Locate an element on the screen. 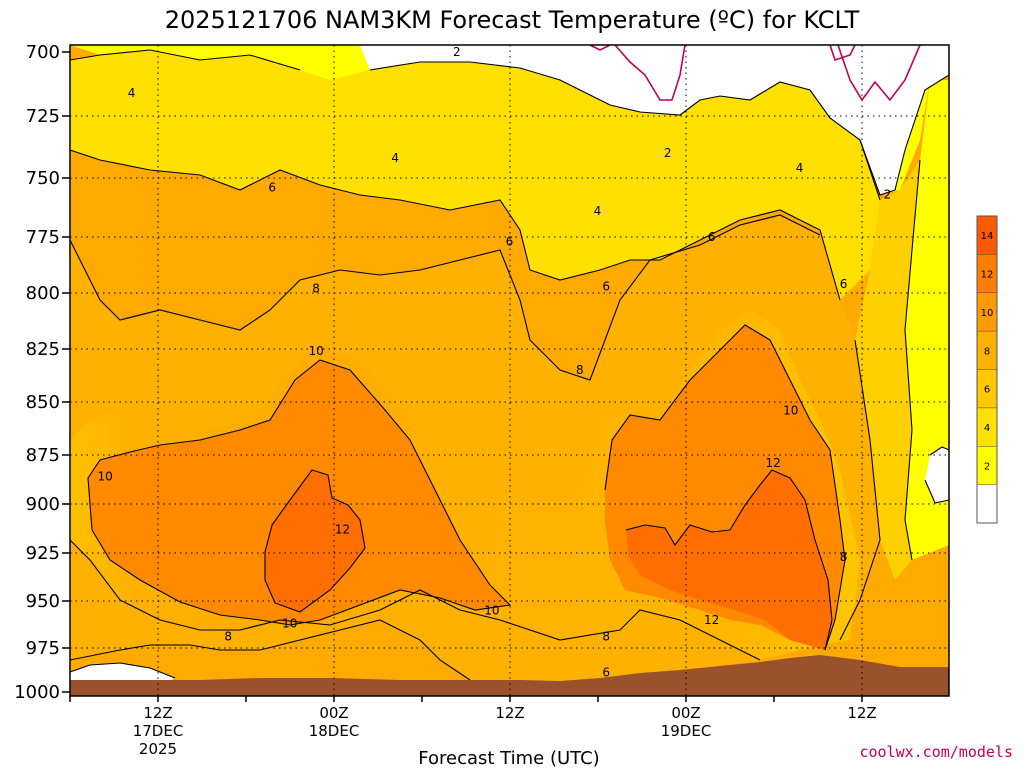 Image resolution: width=1024 pixels, height=768 pixels. y-tick-label: 825 is located at coordinates (43, 349).